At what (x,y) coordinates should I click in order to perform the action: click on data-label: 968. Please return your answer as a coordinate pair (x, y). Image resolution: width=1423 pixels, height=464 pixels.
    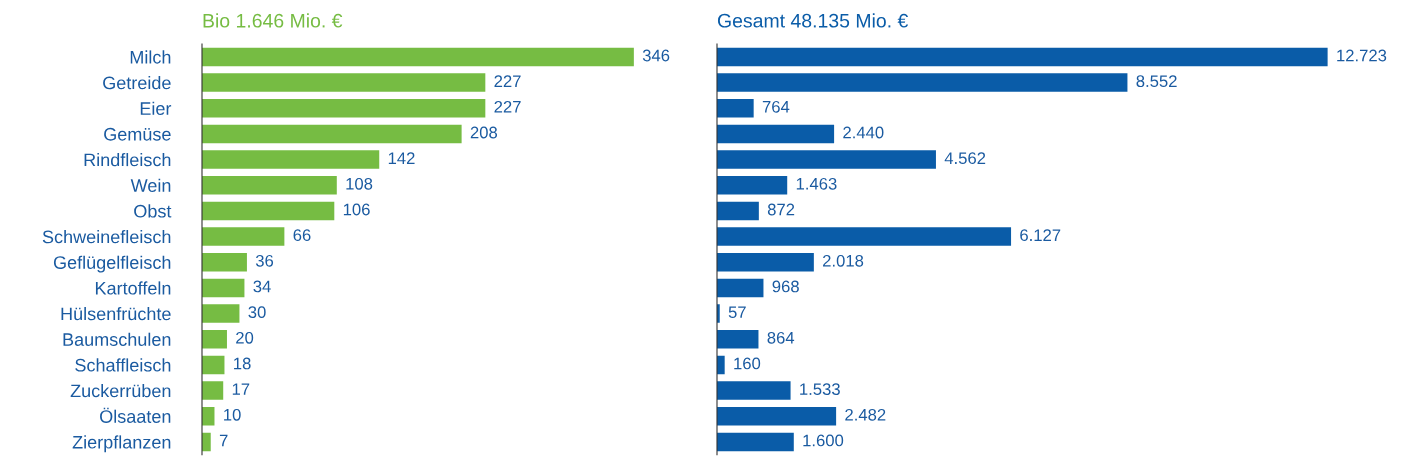
    Looking at the image, I should click on (785, 286).